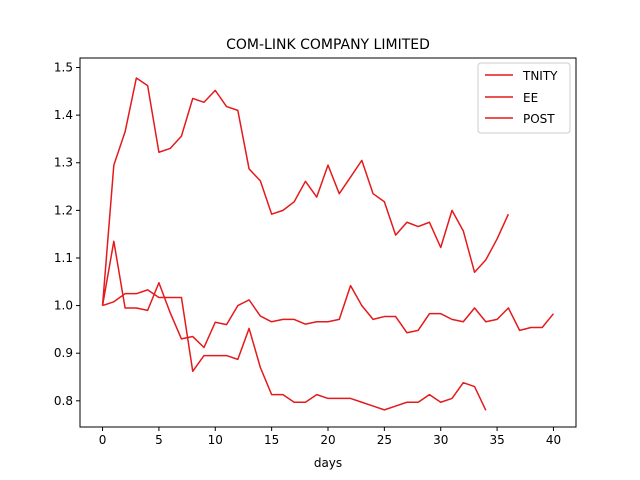  Describe the element at coordinates (328, 463) in the screenshot. I see `x-axis-label: days` at that location.